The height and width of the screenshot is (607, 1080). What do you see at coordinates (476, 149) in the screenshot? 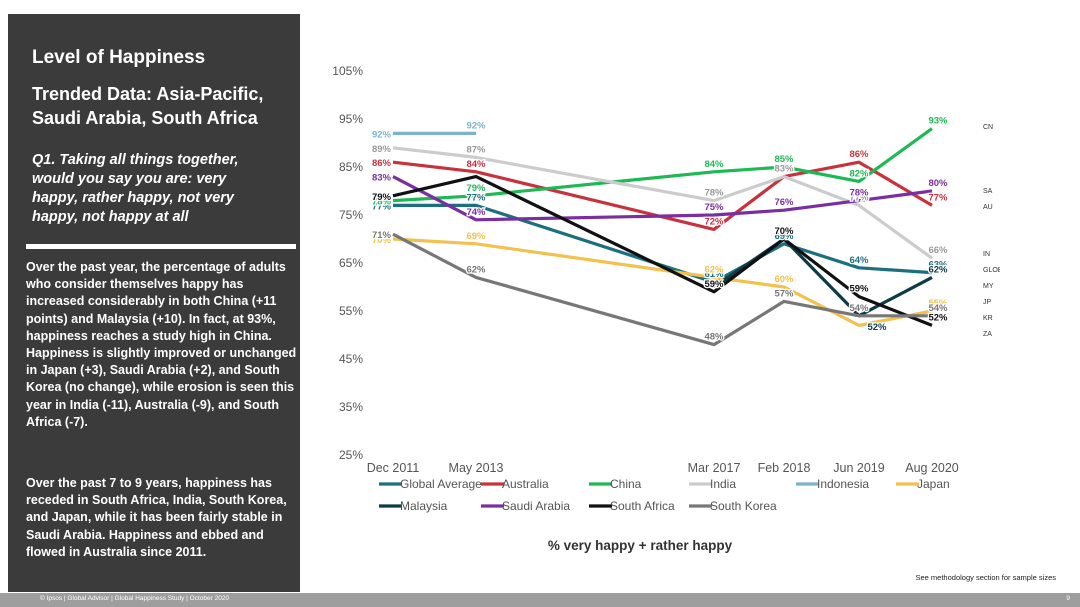
I see `data-label: 87%` at bounding box center [476, 149].